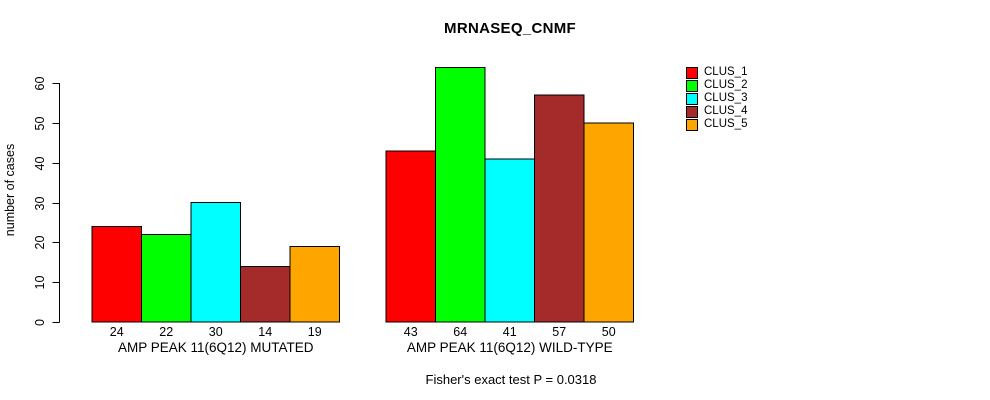 This screenshot has height=400, width=990. I want to click on legend-item: CLUS_5, so click(716, 124).